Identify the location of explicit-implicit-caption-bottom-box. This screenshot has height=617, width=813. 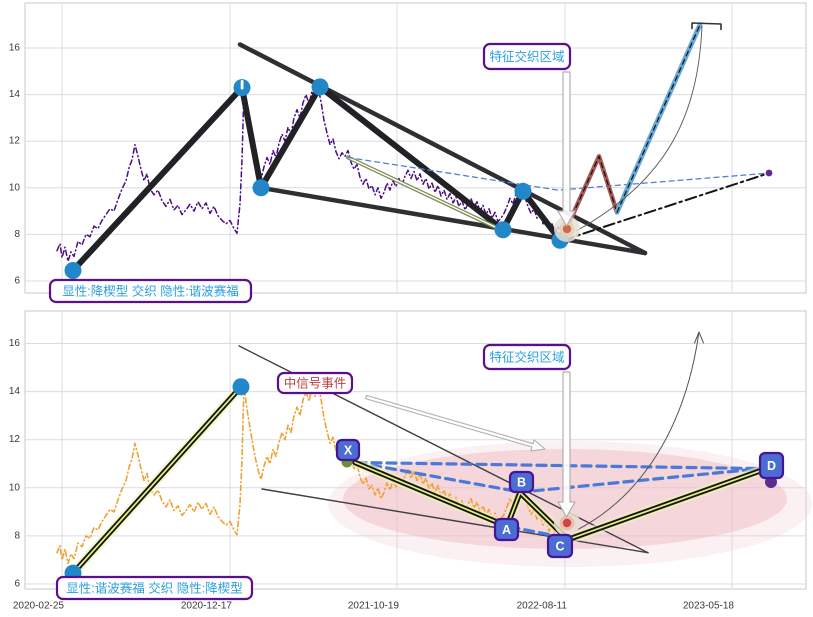
(154, 588).